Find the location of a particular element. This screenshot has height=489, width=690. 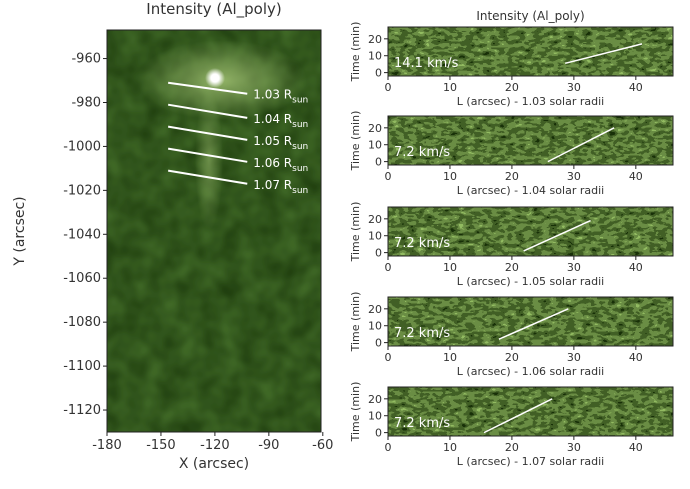

speed-label: 14.1 km/s is located at coordinates (426, 63).